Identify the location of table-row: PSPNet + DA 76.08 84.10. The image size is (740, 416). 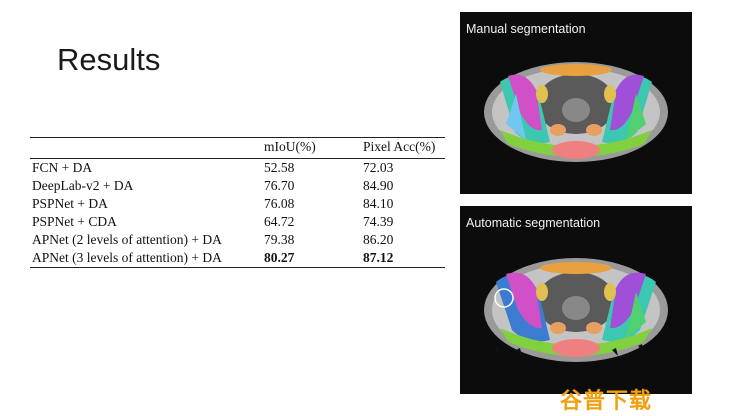
(237, 204).